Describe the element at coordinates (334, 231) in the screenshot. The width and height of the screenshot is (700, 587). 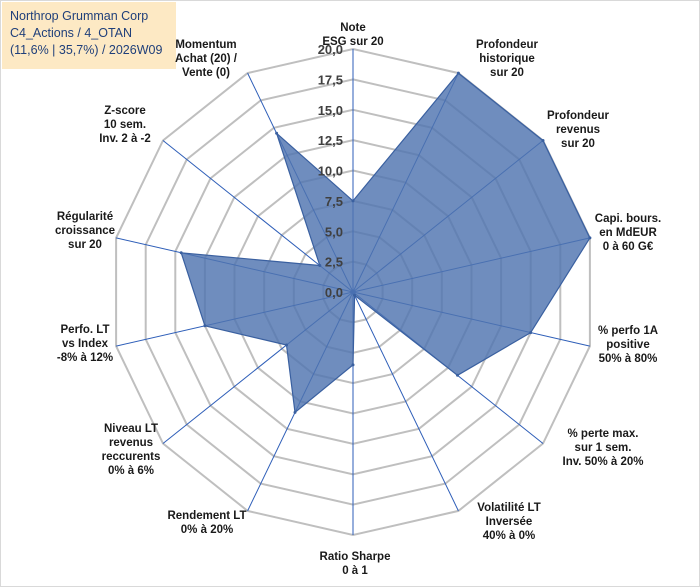
I see `tick-label: 5,0` at that location.